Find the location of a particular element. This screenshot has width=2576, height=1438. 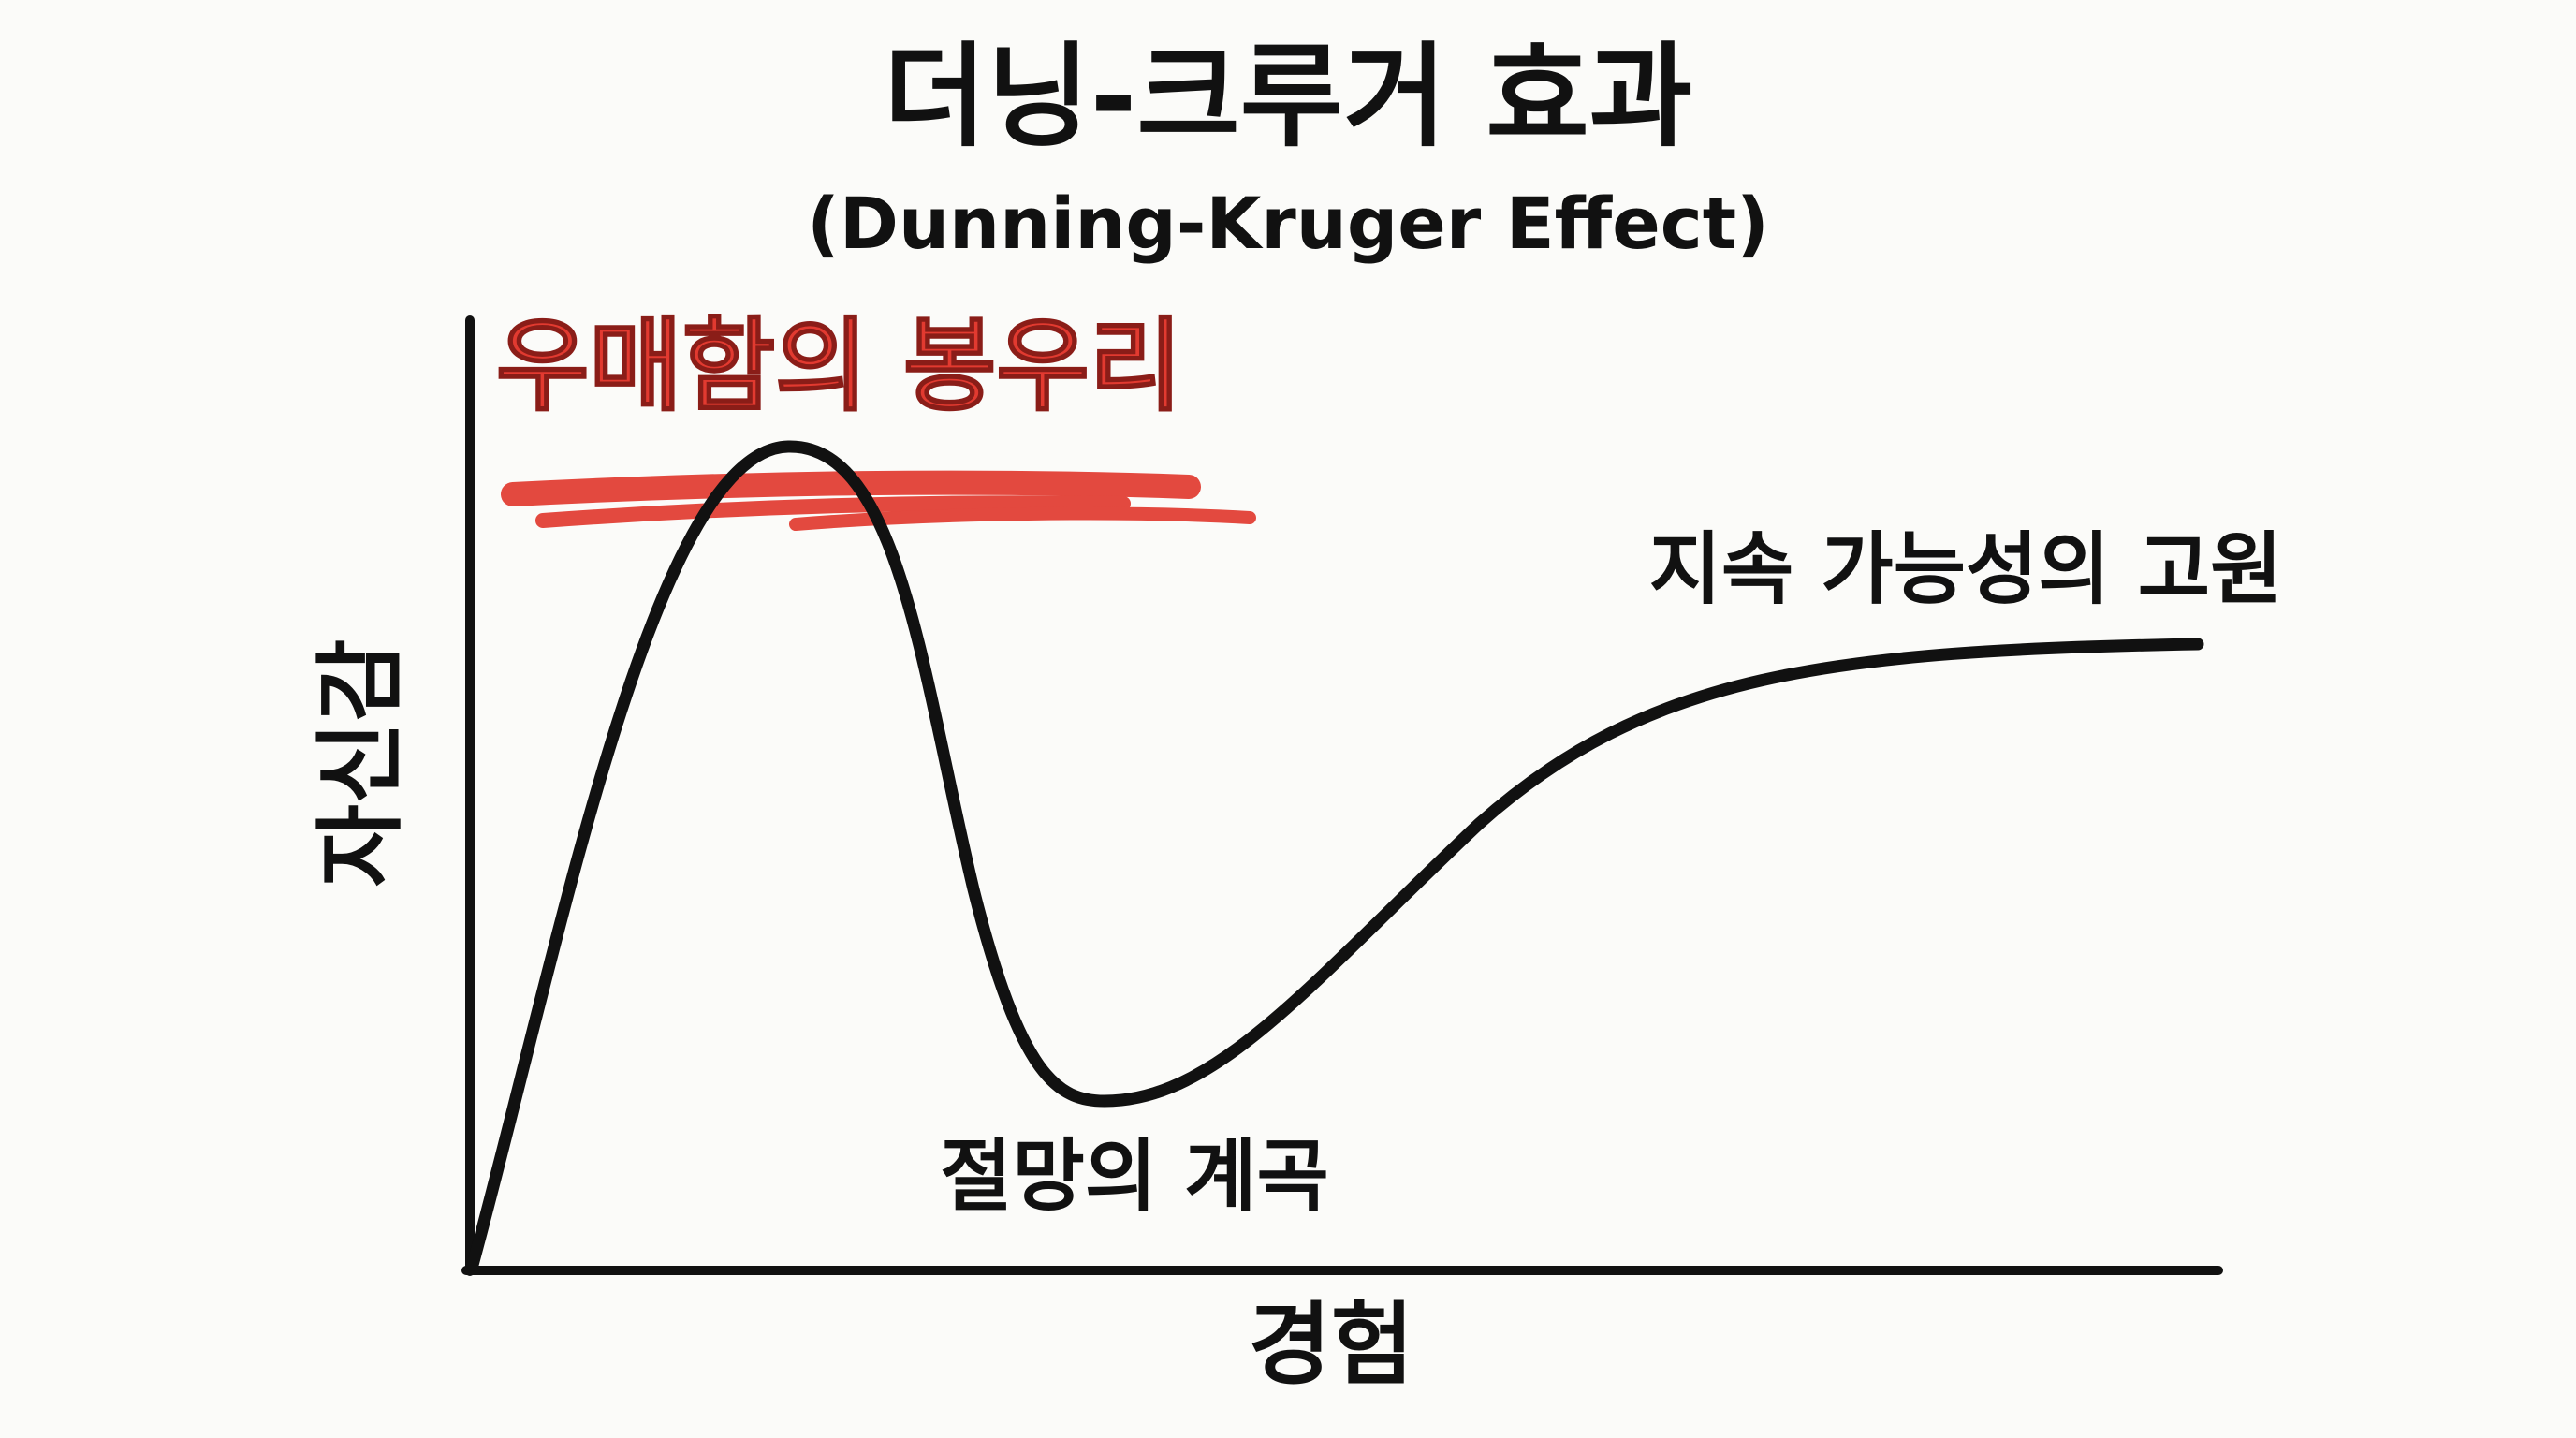

plateau-label: 지속 가능성의 고원 is located at coordinates (1966, 569).